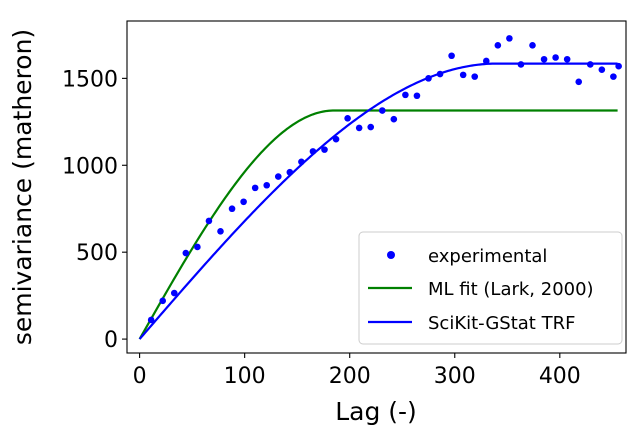 This screenshot has width=630, height=428. What do you see at coordinates (90, 79) in the screenshot?
I see `y-tick-label: 1500` at bounding box center [90, 79].